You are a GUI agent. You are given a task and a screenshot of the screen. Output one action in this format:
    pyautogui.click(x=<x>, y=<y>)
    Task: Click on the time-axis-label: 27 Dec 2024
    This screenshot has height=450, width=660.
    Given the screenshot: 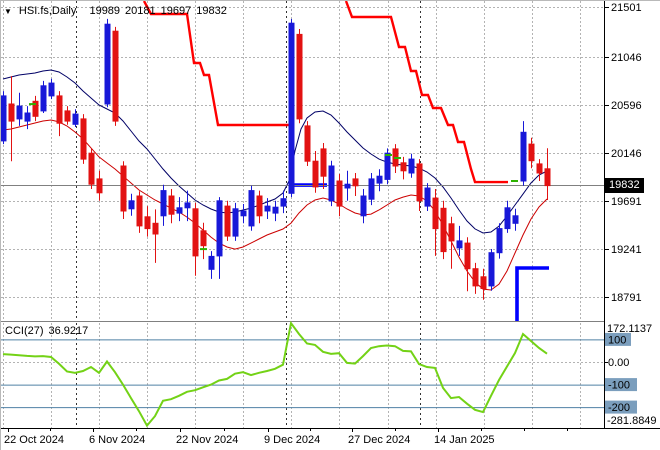 What is the action you would take?
    pyautogui.click(x=379, y=440)
    